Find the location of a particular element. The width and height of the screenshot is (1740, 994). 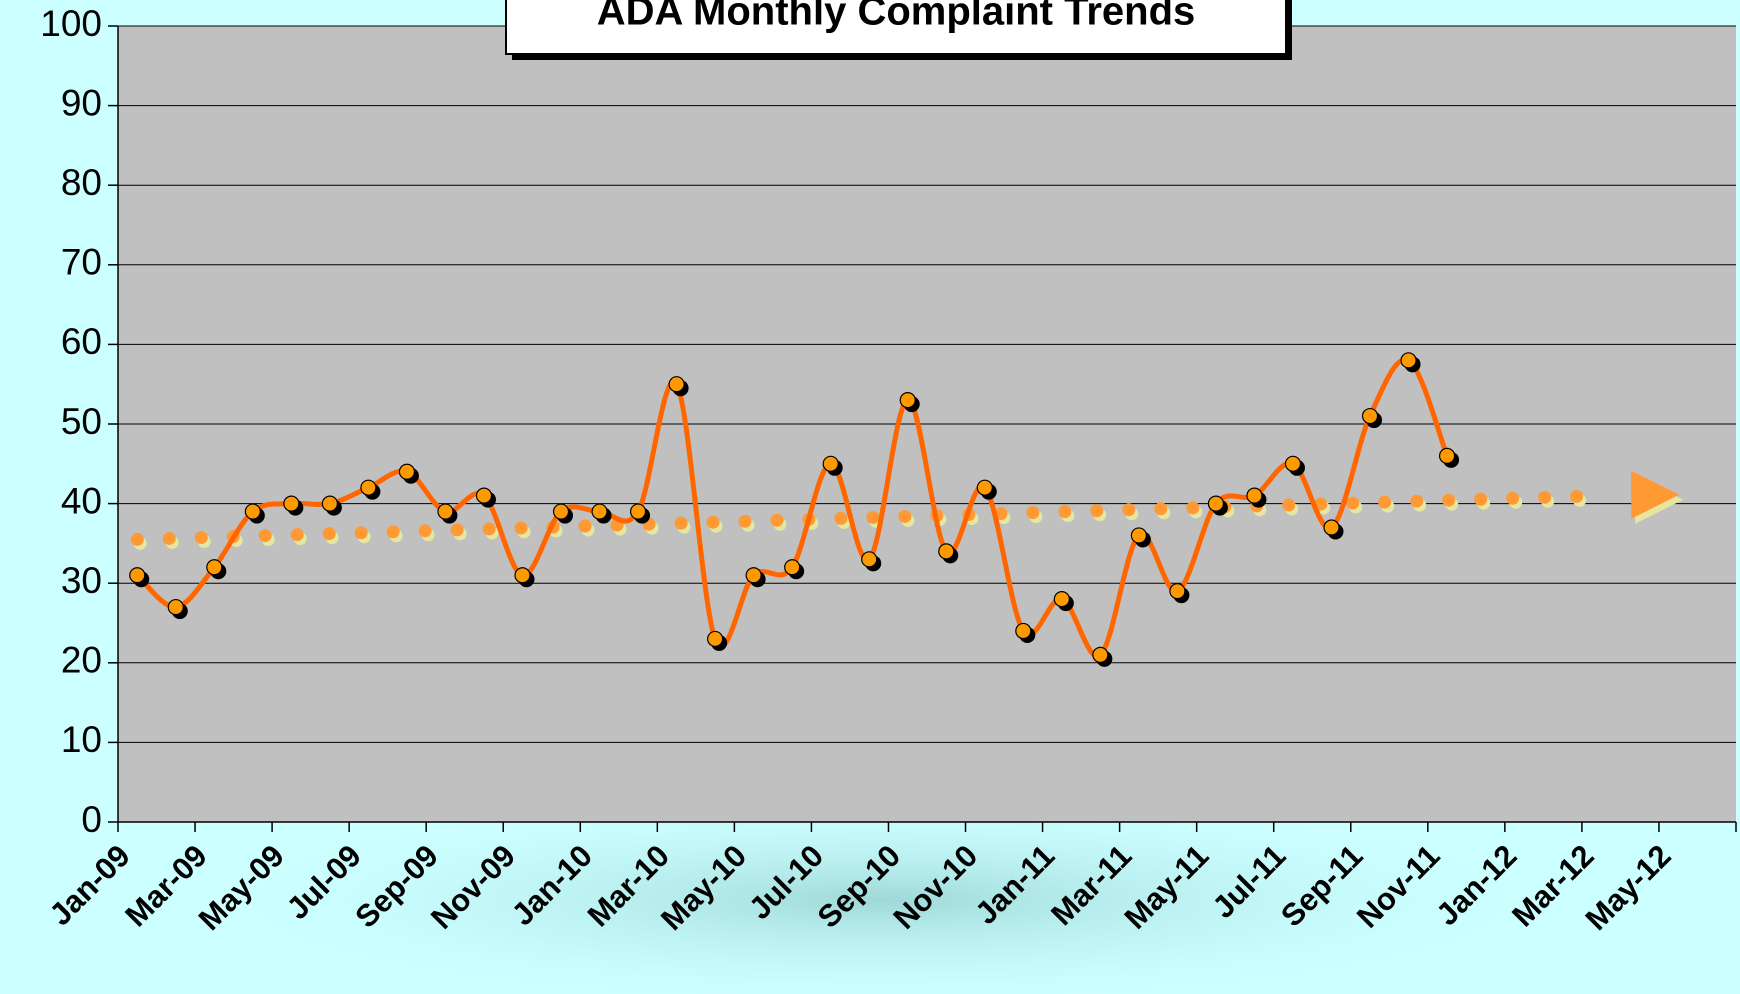

y-tick-label: 60 is located at coordinates (81, 341).